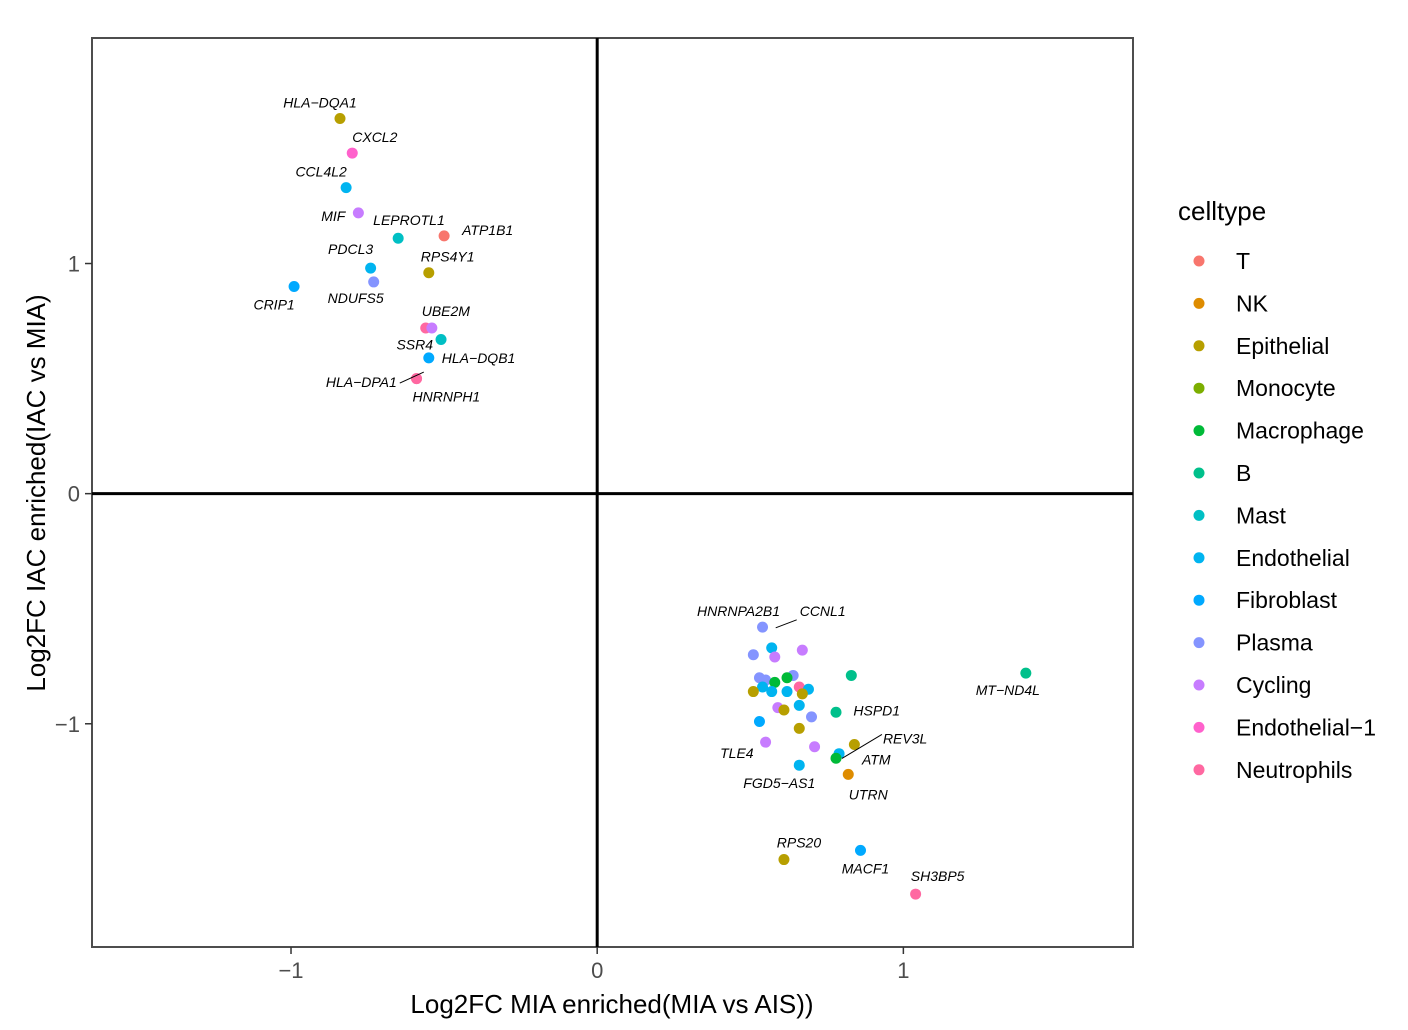 This screenshot has height=1030, width=1408. Describe the element at coordinates (1252, 303) in the screenshot. I see `legend-label: NK` at that location.